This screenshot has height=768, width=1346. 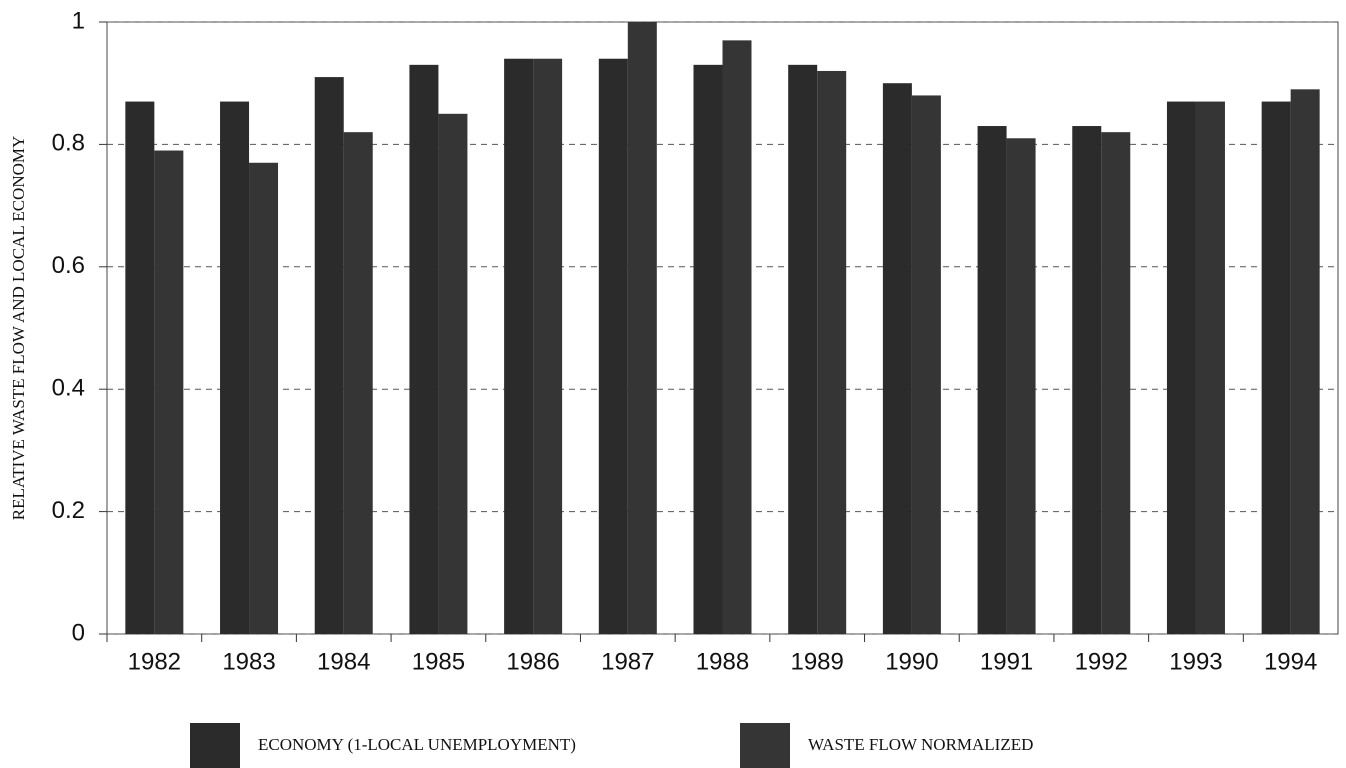 What do you see at coordinates (1195, 661) in the screenshot?
I see `x-tick-label: 1993` at bounding box center [1195, 661].